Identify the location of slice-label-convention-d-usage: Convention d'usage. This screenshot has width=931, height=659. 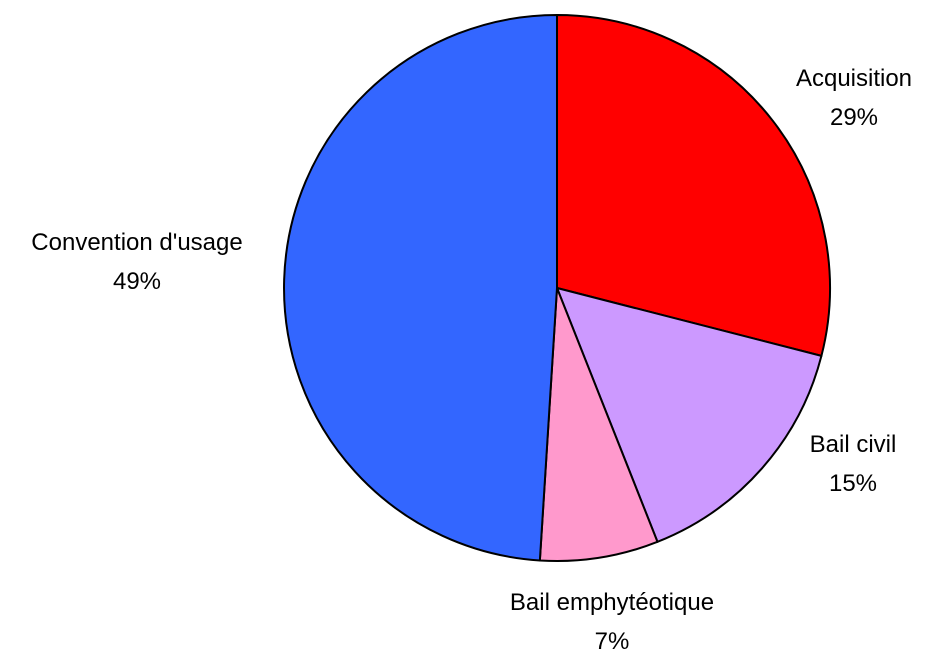
(136, 242).